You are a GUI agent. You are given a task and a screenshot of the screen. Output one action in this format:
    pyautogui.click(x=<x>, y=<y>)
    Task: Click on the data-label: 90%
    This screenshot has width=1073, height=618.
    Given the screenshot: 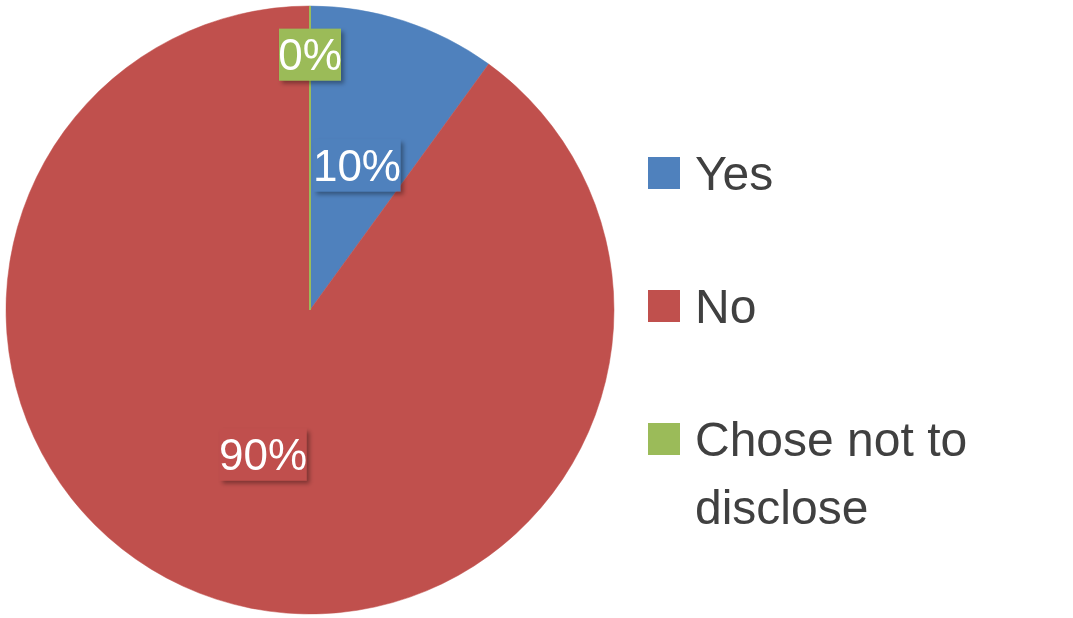 What is the action you would take?
    pyautogui.click(x=263, y=455)
    